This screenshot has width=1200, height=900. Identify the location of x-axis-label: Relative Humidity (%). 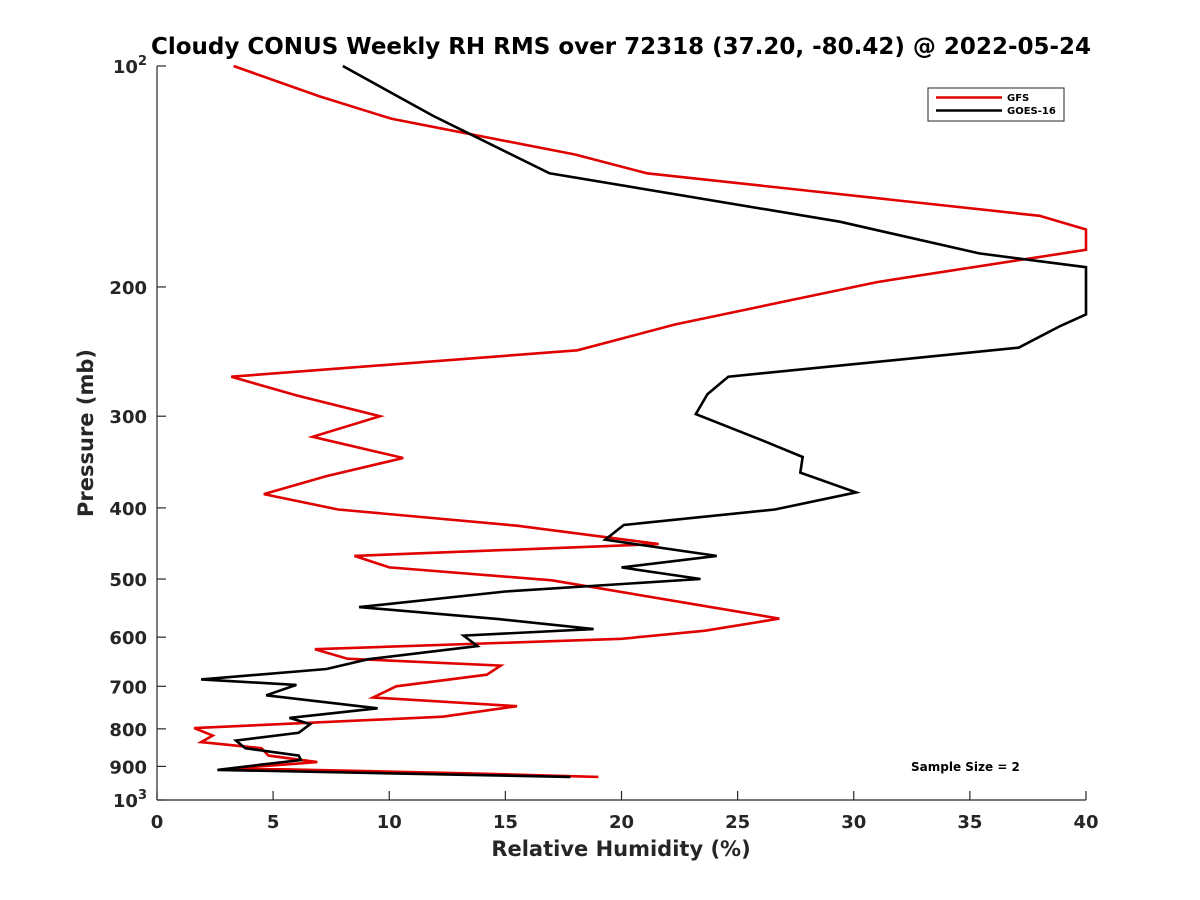
(620, 849).